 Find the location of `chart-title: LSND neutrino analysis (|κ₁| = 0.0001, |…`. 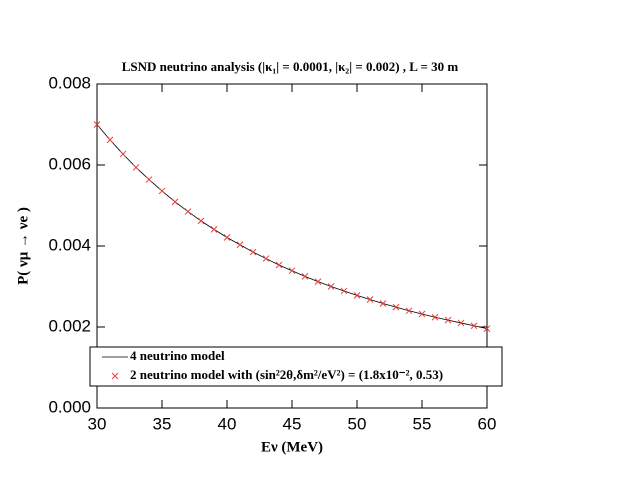

chart-title: LSND neutrino analysis (|κ₁| = 0.0001, |… is located at coordinates (290, 66).